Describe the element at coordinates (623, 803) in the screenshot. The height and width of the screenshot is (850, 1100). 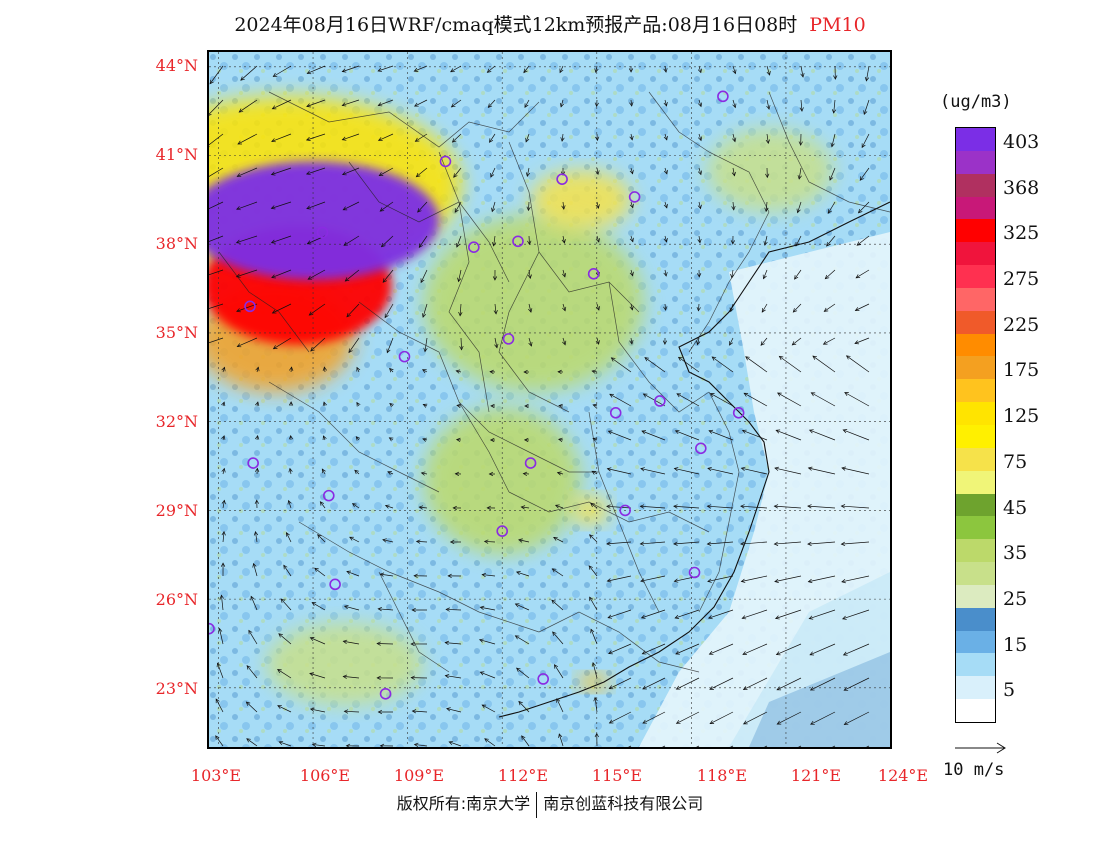
I see `copyright-right: 南京创蓝科技有限公司` at that location.